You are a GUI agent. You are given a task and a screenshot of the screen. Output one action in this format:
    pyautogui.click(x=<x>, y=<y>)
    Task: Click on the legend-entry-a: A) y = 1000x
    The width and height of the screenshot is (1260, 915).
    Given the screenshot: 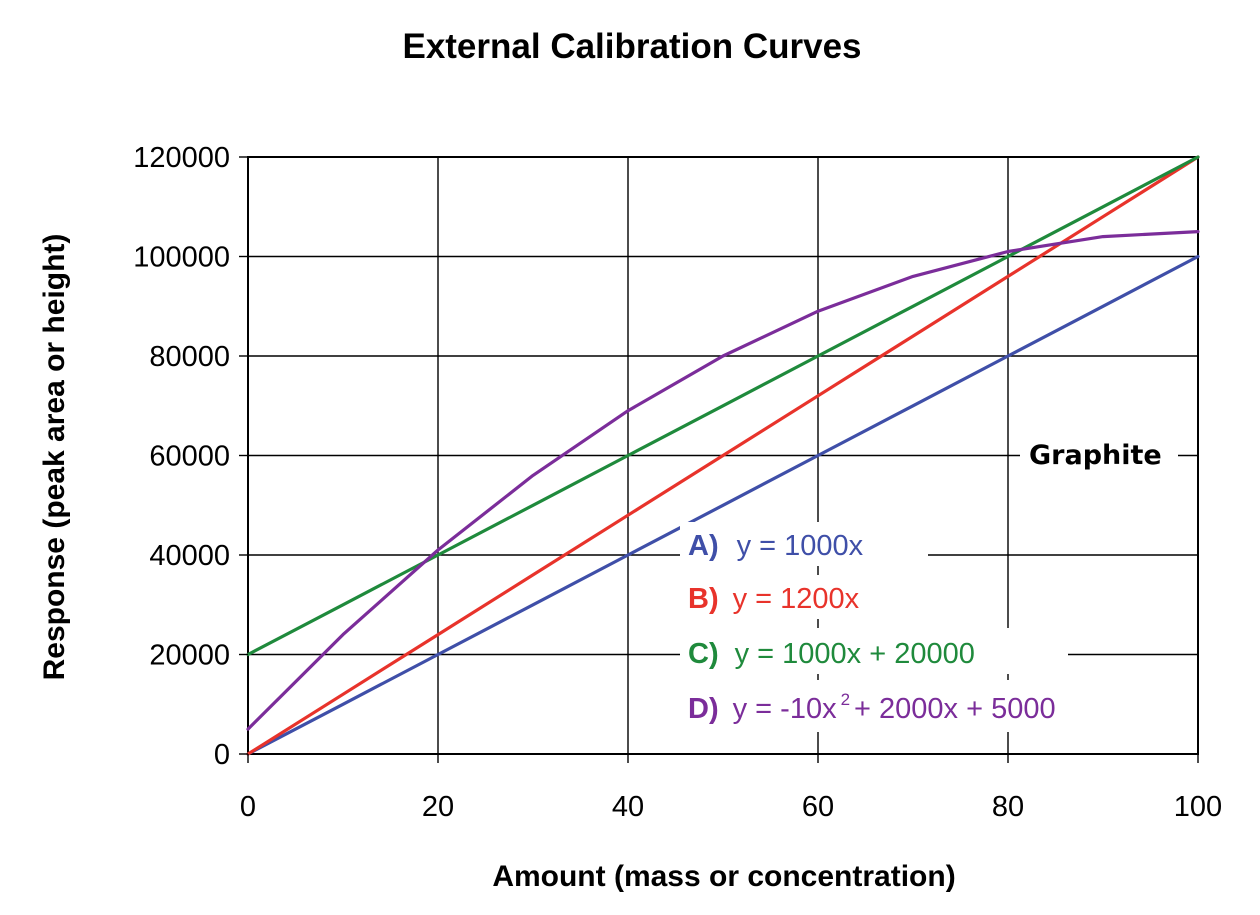 What is the action you would take?
    pyautogui.click(x=776, y=546)
    